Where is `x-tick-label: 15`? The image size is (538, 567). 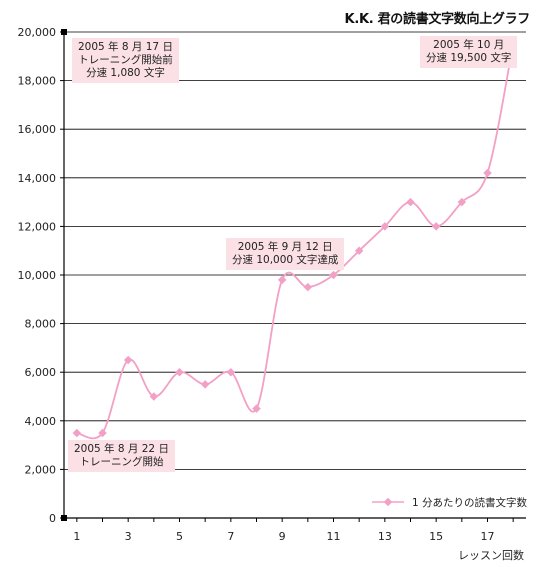 x-tick-label: 15 is located at coordinates (436, 536).